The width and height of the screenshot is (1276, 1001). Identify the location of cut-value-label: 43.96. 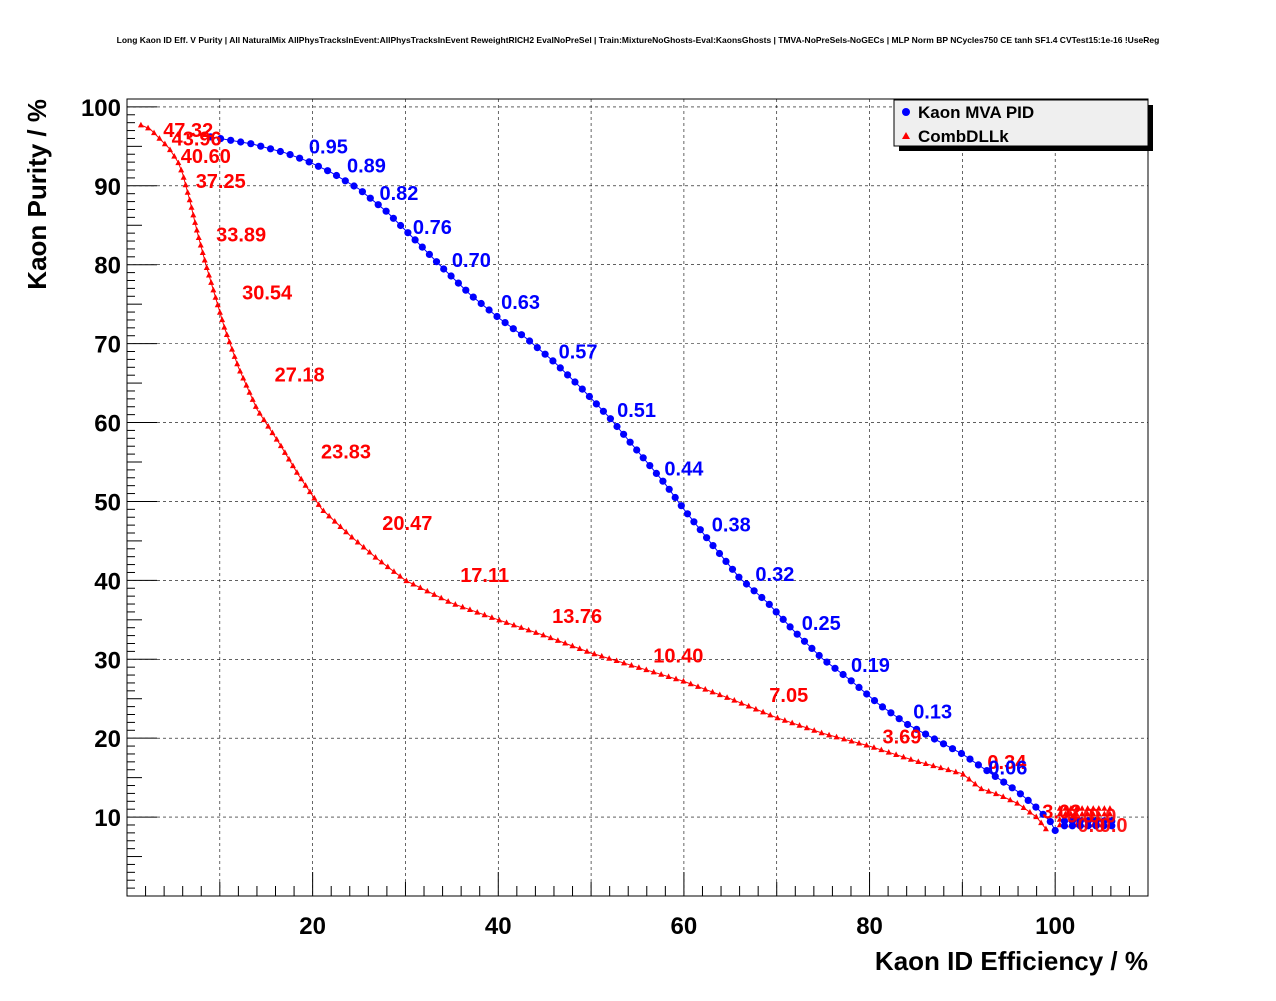
(197, 140).